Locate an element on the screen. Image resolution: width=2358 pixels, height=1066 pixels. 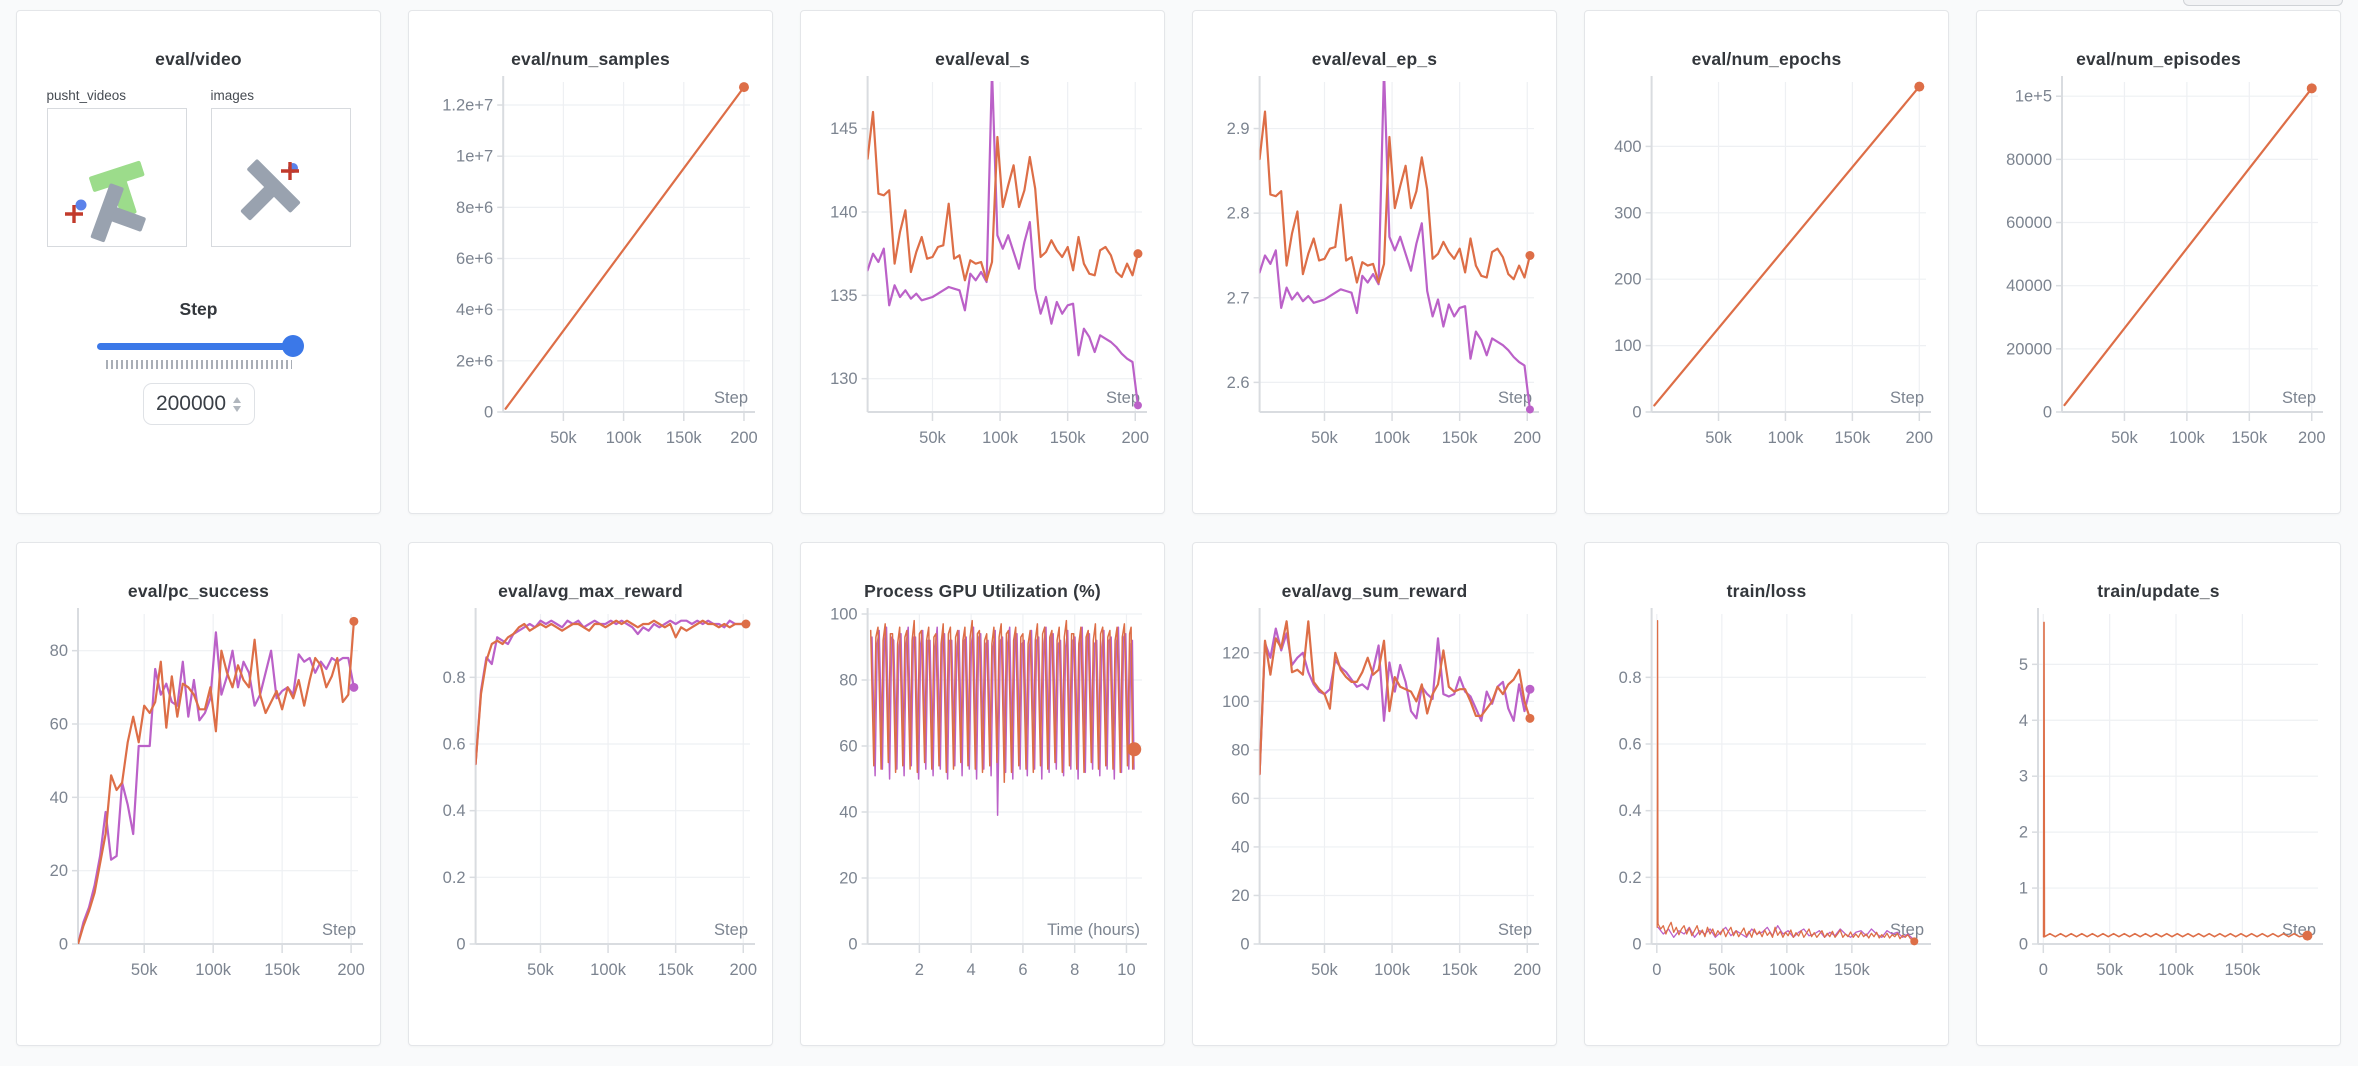
svg-text: 20000 is located at coordinates (2029, 349).